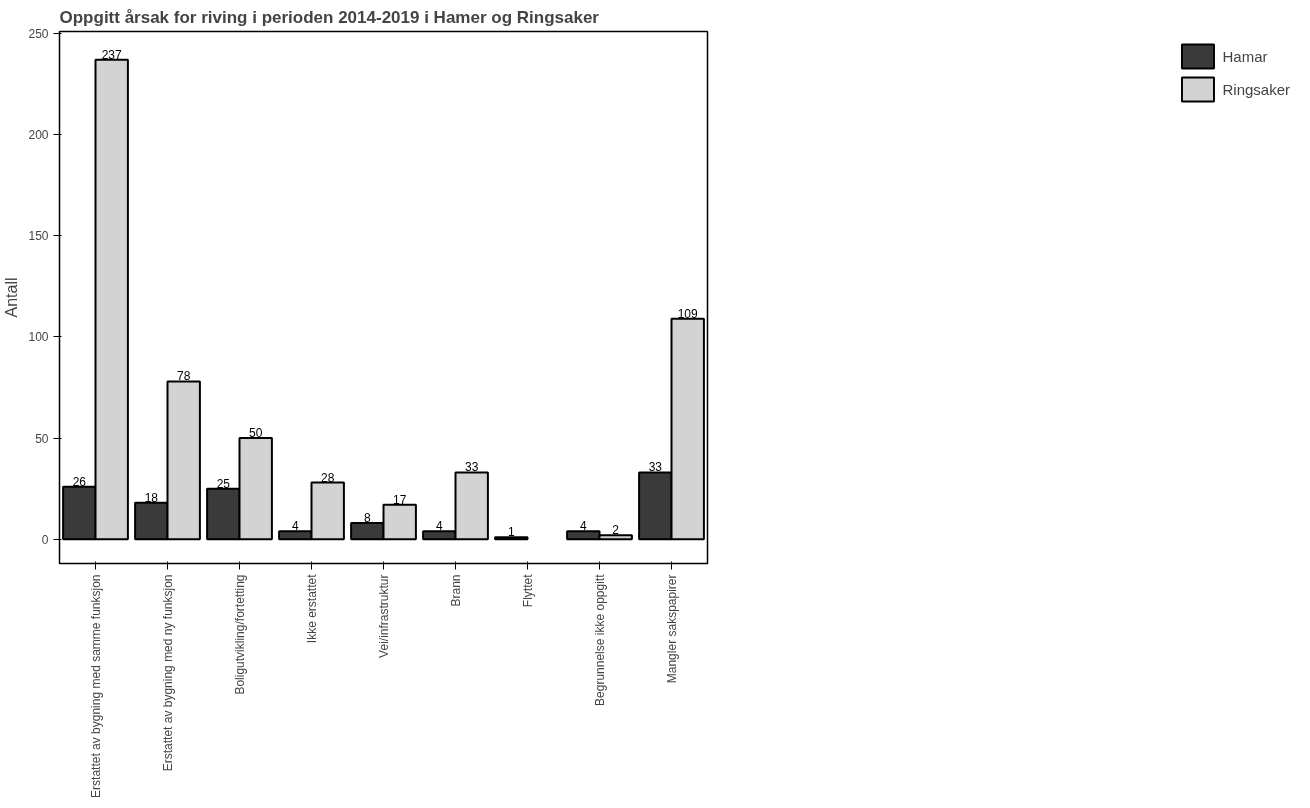 The image size is (1310, 808). What do you see at coordinates (511, 532) in the screenshot?
I see `data-label: 1` at bounding box center [511, 532].